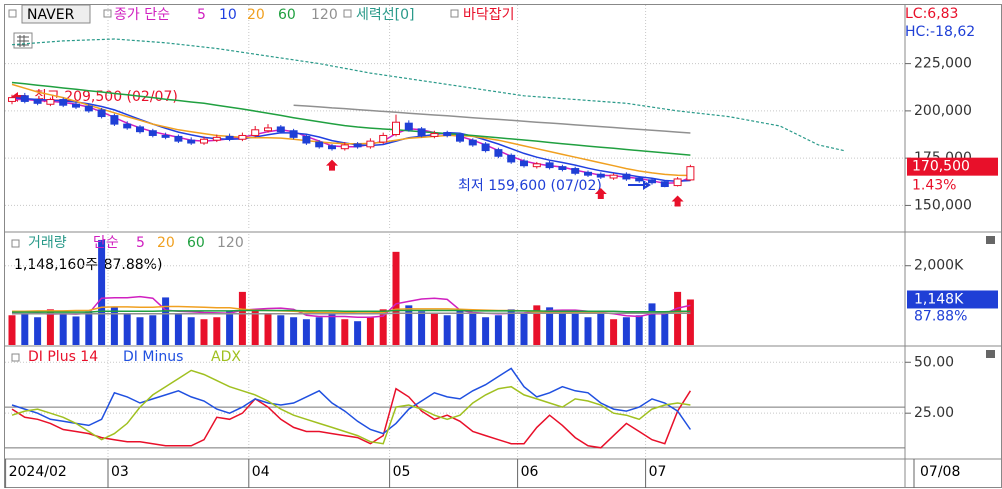 This screenshot has width=1002, height=489. What do you see at coordinates (931, 14) in the screenshot?
I see `lc-label: LC:6,83` at bounding box center [931, 14].